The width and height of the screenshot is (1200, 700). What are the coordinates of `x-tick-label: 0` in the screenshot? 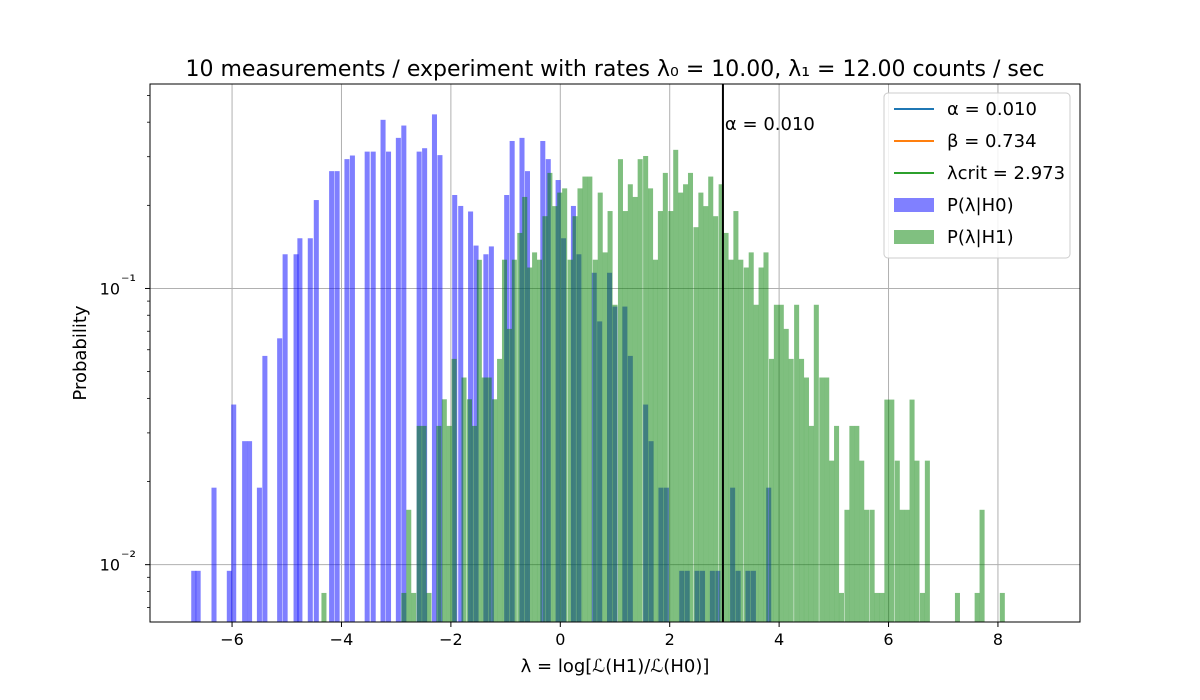 It's located at (560, 639).